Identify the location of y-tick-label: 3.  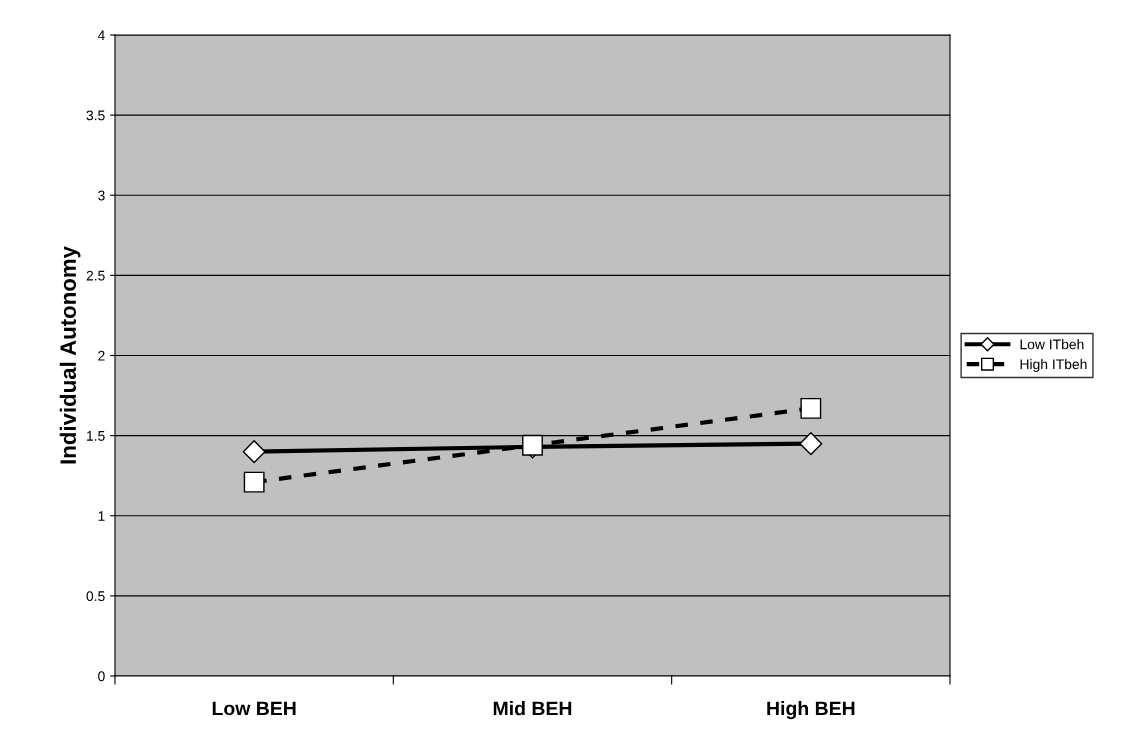
(101, 195).